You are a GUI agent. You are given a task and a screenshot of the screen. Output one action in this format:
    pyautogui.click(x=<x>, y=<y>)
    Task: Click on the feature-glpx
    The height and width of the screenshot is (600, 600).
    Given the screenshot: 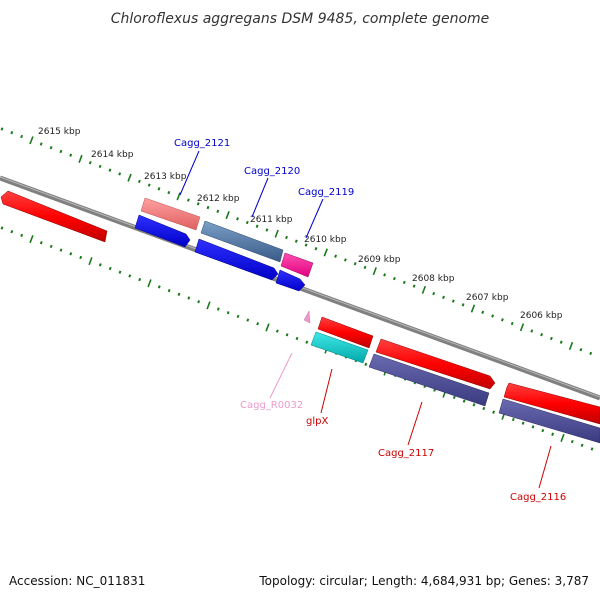 What is the action you would take?
    pyautogui.click(x=339, y=347)
    